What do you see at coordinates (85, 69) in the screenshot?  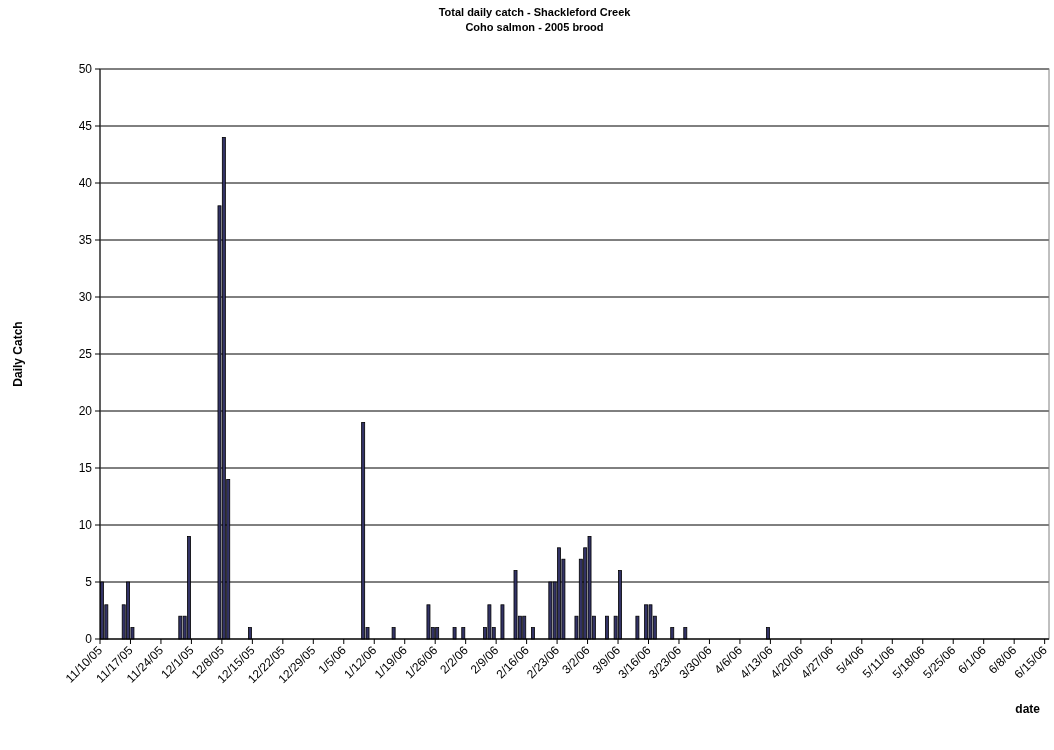 I see `y-tick-label: 50` at bounding box center [85, 69].